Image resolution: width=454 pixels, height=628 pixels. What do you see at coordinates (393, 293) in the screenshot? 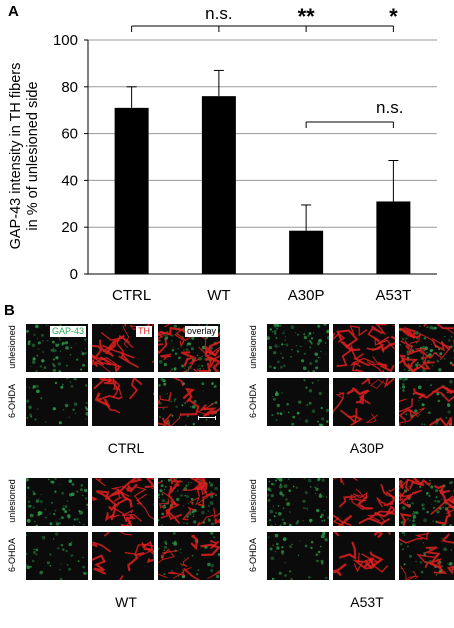
I see `x-tick-label: A53T` at bounding box center [393, 293].